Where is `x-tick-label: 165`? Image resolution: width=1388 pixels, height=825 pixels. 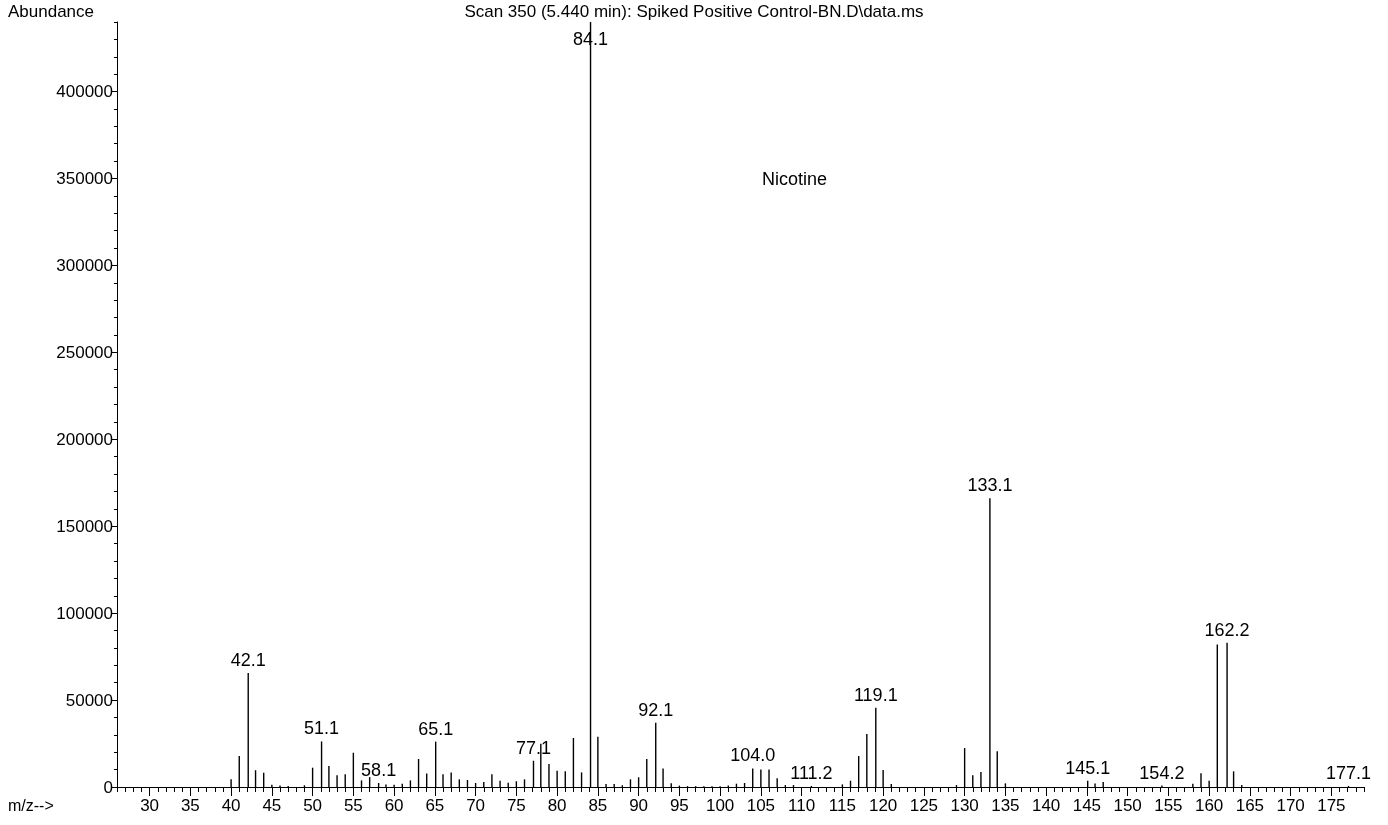
x-tick-label: 165 is located at coordinates (1250, 805).